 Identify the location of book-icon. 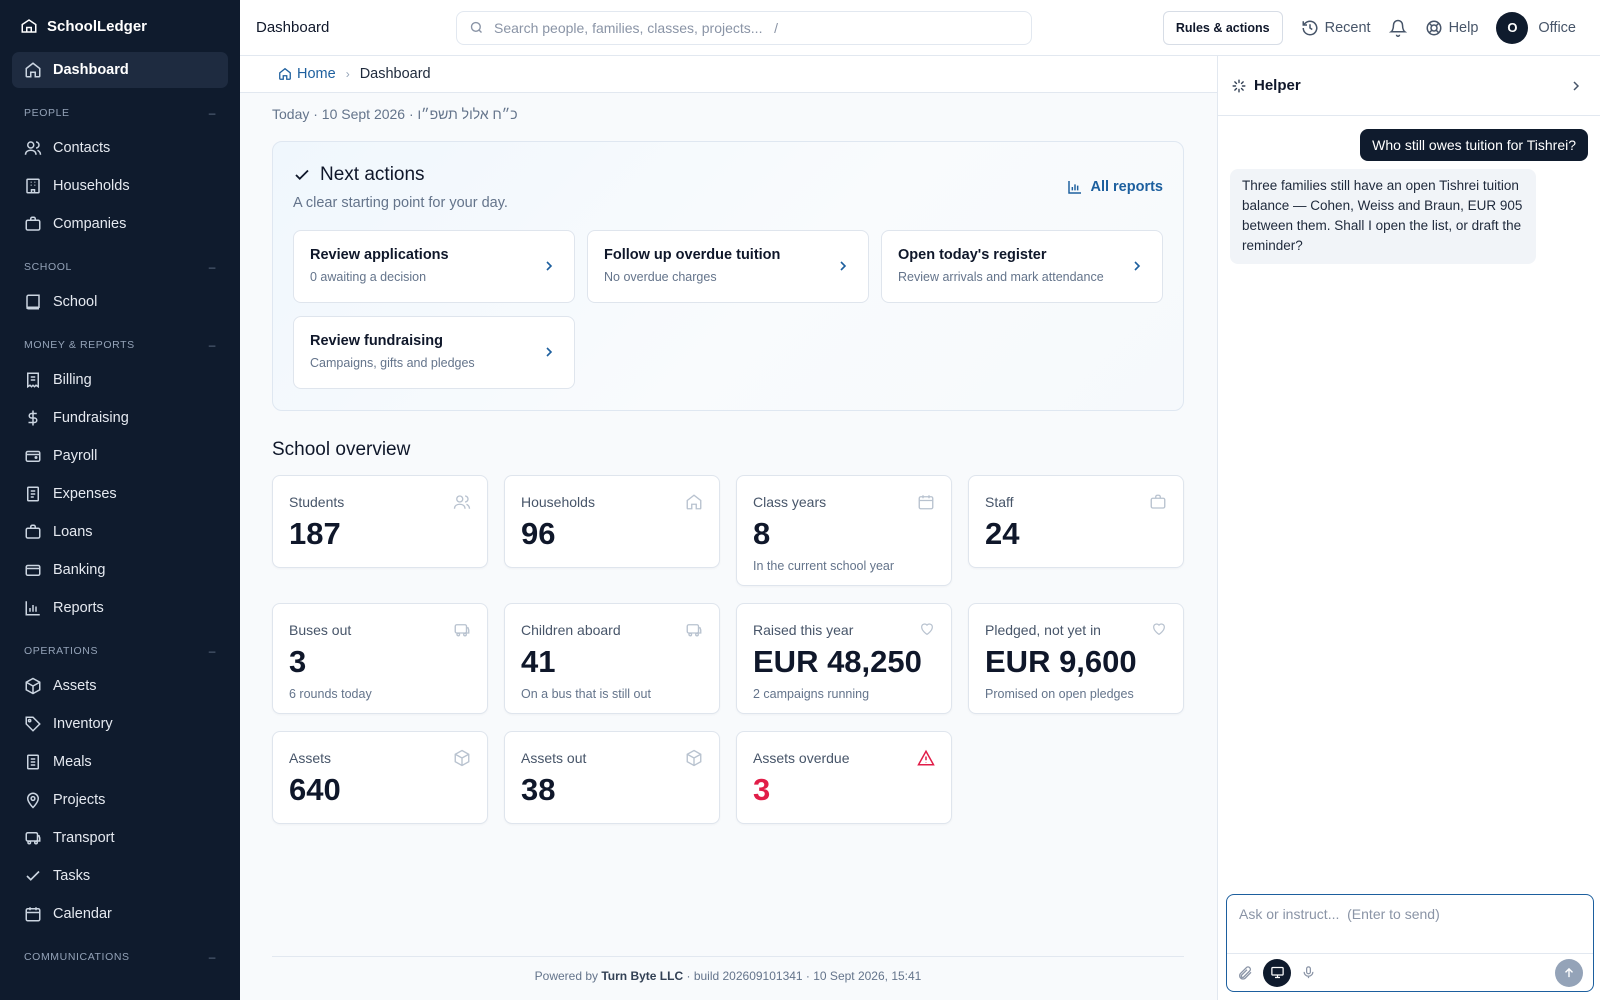
(33, 302).